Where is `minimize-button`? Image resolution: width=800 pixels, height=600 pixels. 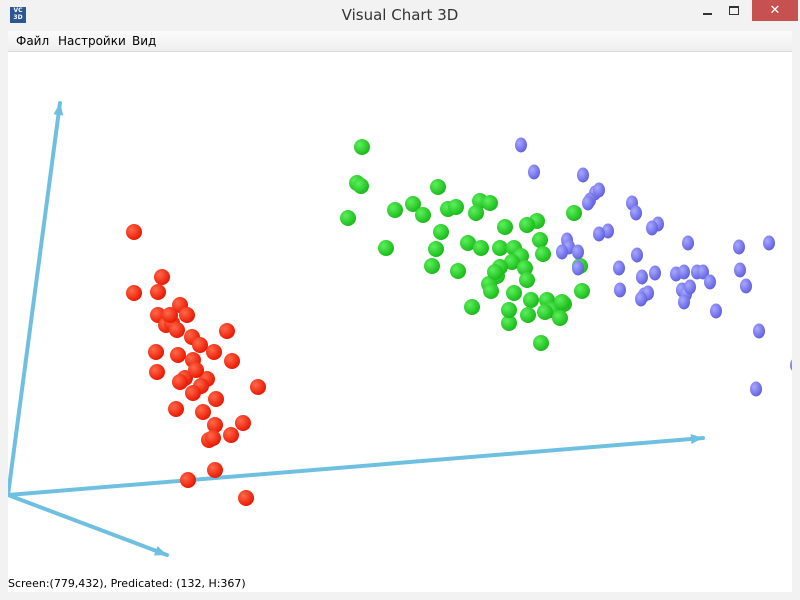
minimize-button is located at coordinates (707, 10).